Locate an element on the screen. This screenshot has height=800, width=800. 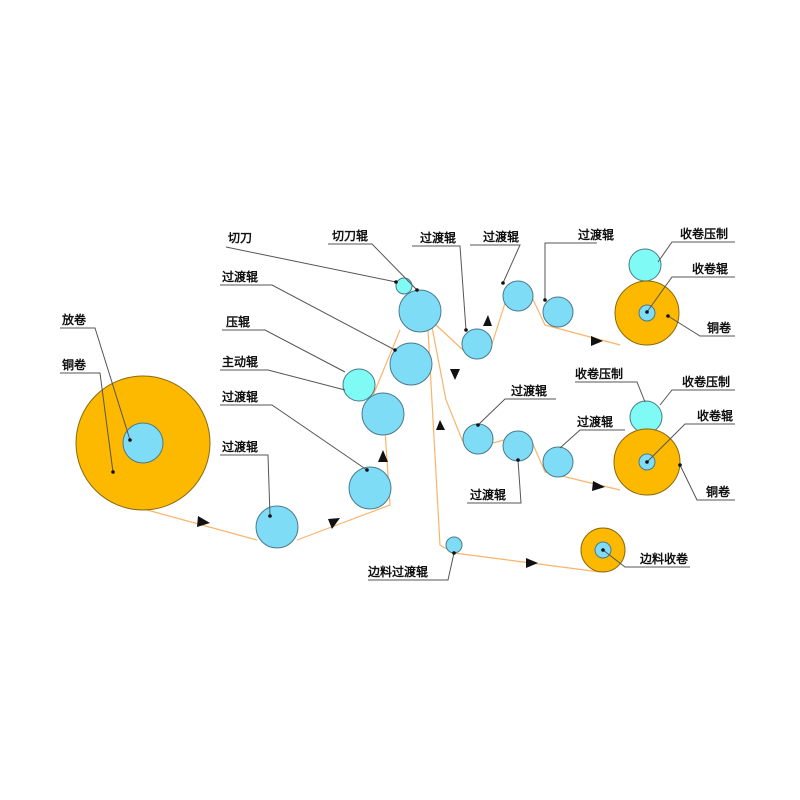
label-cutter: 切刀 is located at coordinates (240, 238).